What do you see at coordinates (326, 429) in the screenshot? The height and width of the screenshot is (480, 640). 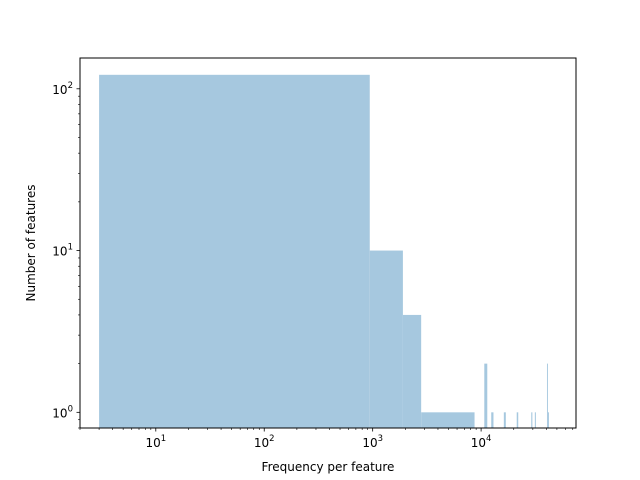 I see `x-minor-ticks` at bounding box center [326, 429].